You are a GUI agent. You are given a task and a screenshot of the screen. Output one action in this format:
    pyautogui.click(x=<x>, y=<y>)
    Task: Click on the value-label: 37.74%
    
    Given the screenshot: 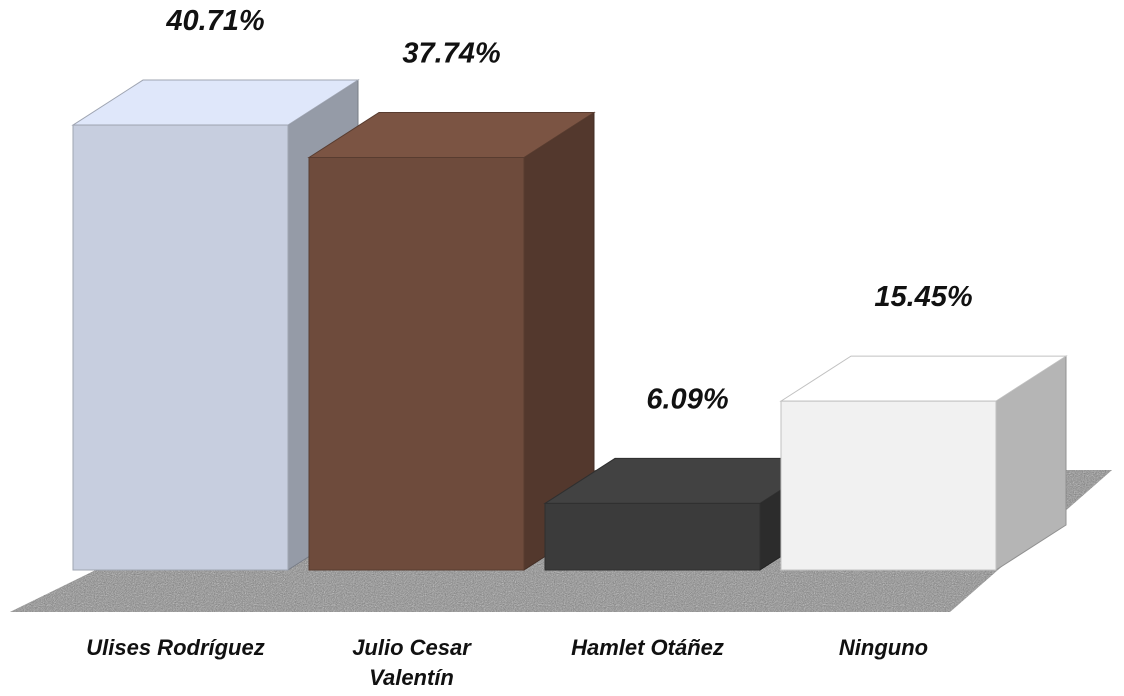 What is the action you would take?
    pyautogui.click(x=451, y=54)
    